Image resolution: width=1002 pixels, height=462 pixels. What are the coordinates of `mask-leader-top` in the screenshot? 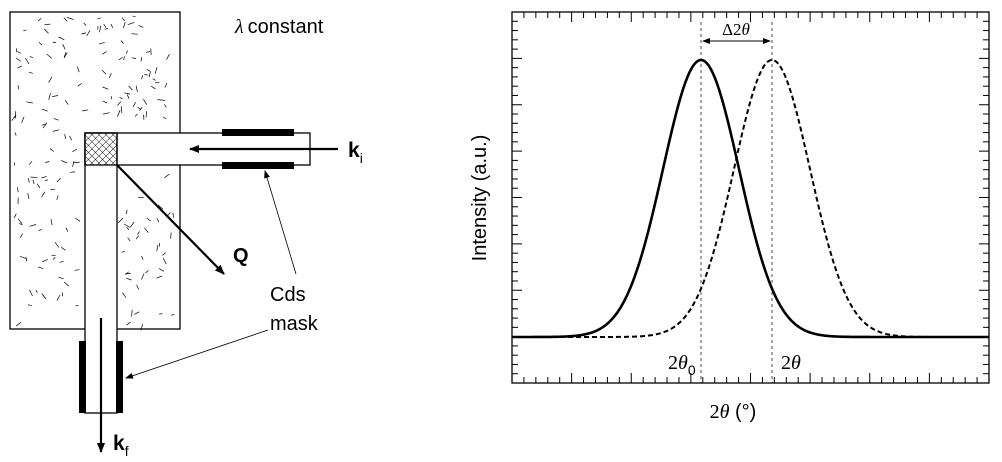 It's located at (280, 222).